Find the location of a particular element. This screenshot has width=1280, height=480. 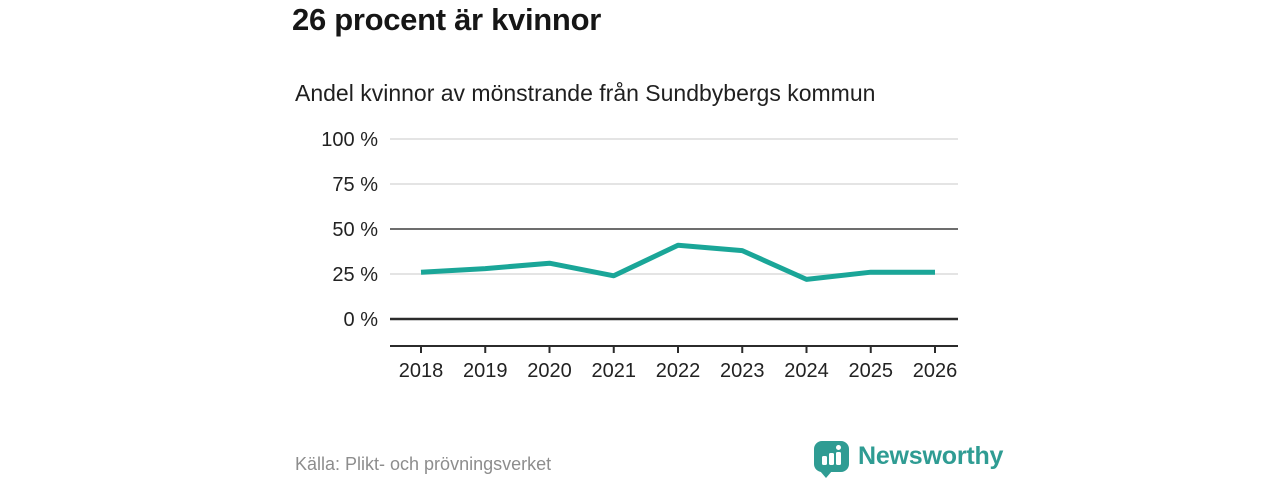

newsworthy-logo: Newsworthy is located at coordinates (909, 459).